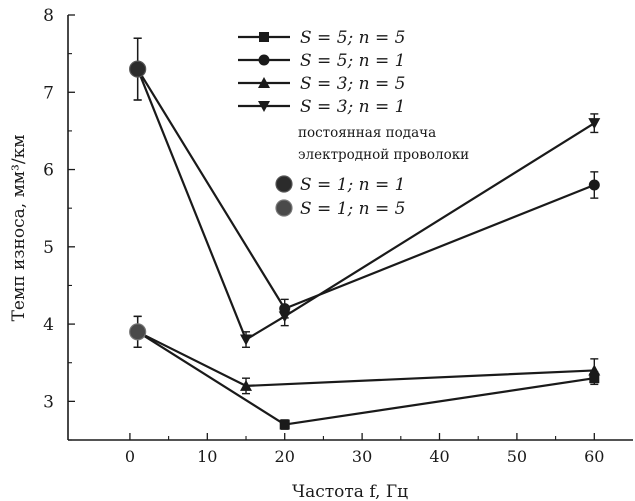 This screenshot has height=501, width=635. I want to click on legend-label: S = 5; n = 1, so click(352, 61).